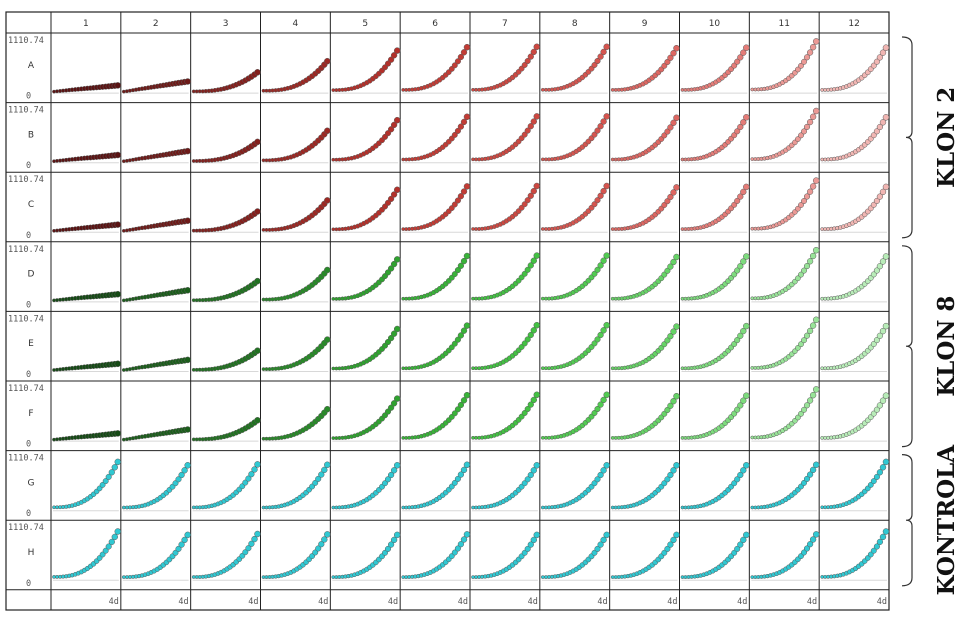  Describe the element at coordinates (86, 24) in the screenshot. I see `column-header: 1` at that location.